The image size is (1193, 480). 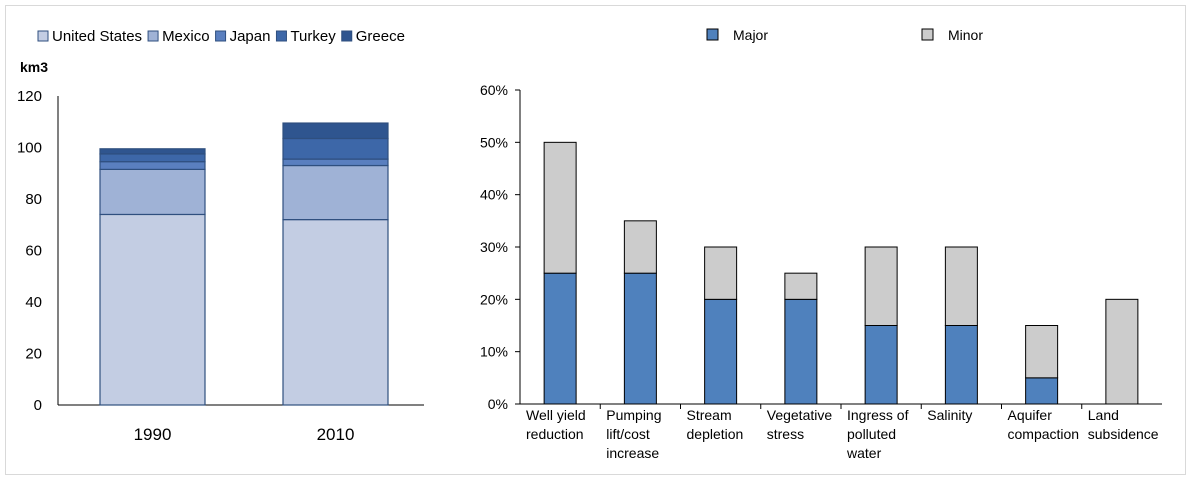 What do you see at coordinates (33, 251) in the screenshot?
I see `y-tick-label: 60` at bounding box center [33, 251].